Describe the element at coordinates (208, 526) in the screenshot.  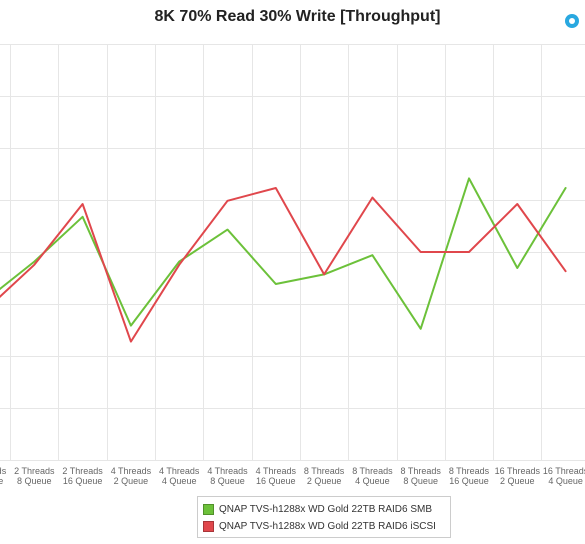
I see `legend-swatch-iscsi` at that location.